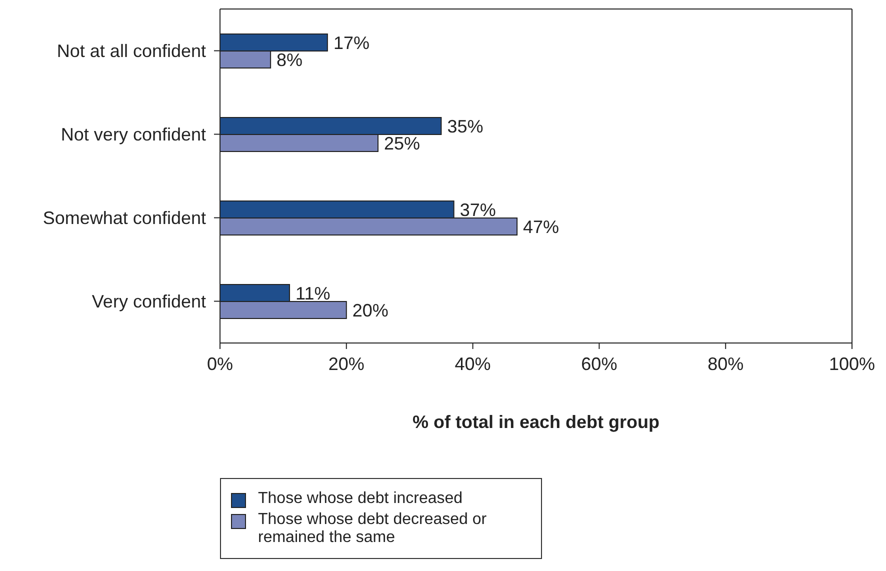 The width and height of the screenshot is (886, 571). I want to click on data-label: 37%, so click(478, 210).